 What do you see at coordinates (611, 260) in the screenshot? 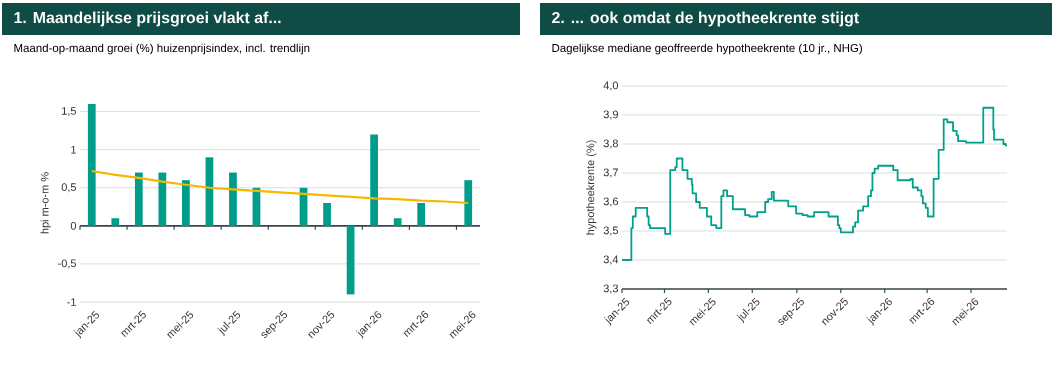
I see `y-tick-label: 3,4` at bounding box center [611, 260].